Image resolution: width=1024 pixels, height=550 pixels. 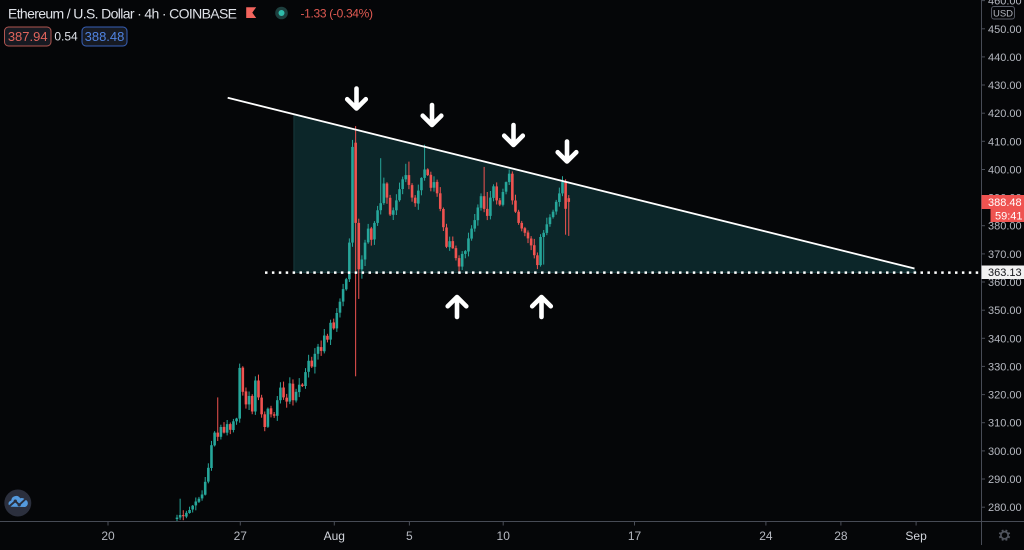 I want to click on svg-text: 430.00, so click(x=1005, y=86).